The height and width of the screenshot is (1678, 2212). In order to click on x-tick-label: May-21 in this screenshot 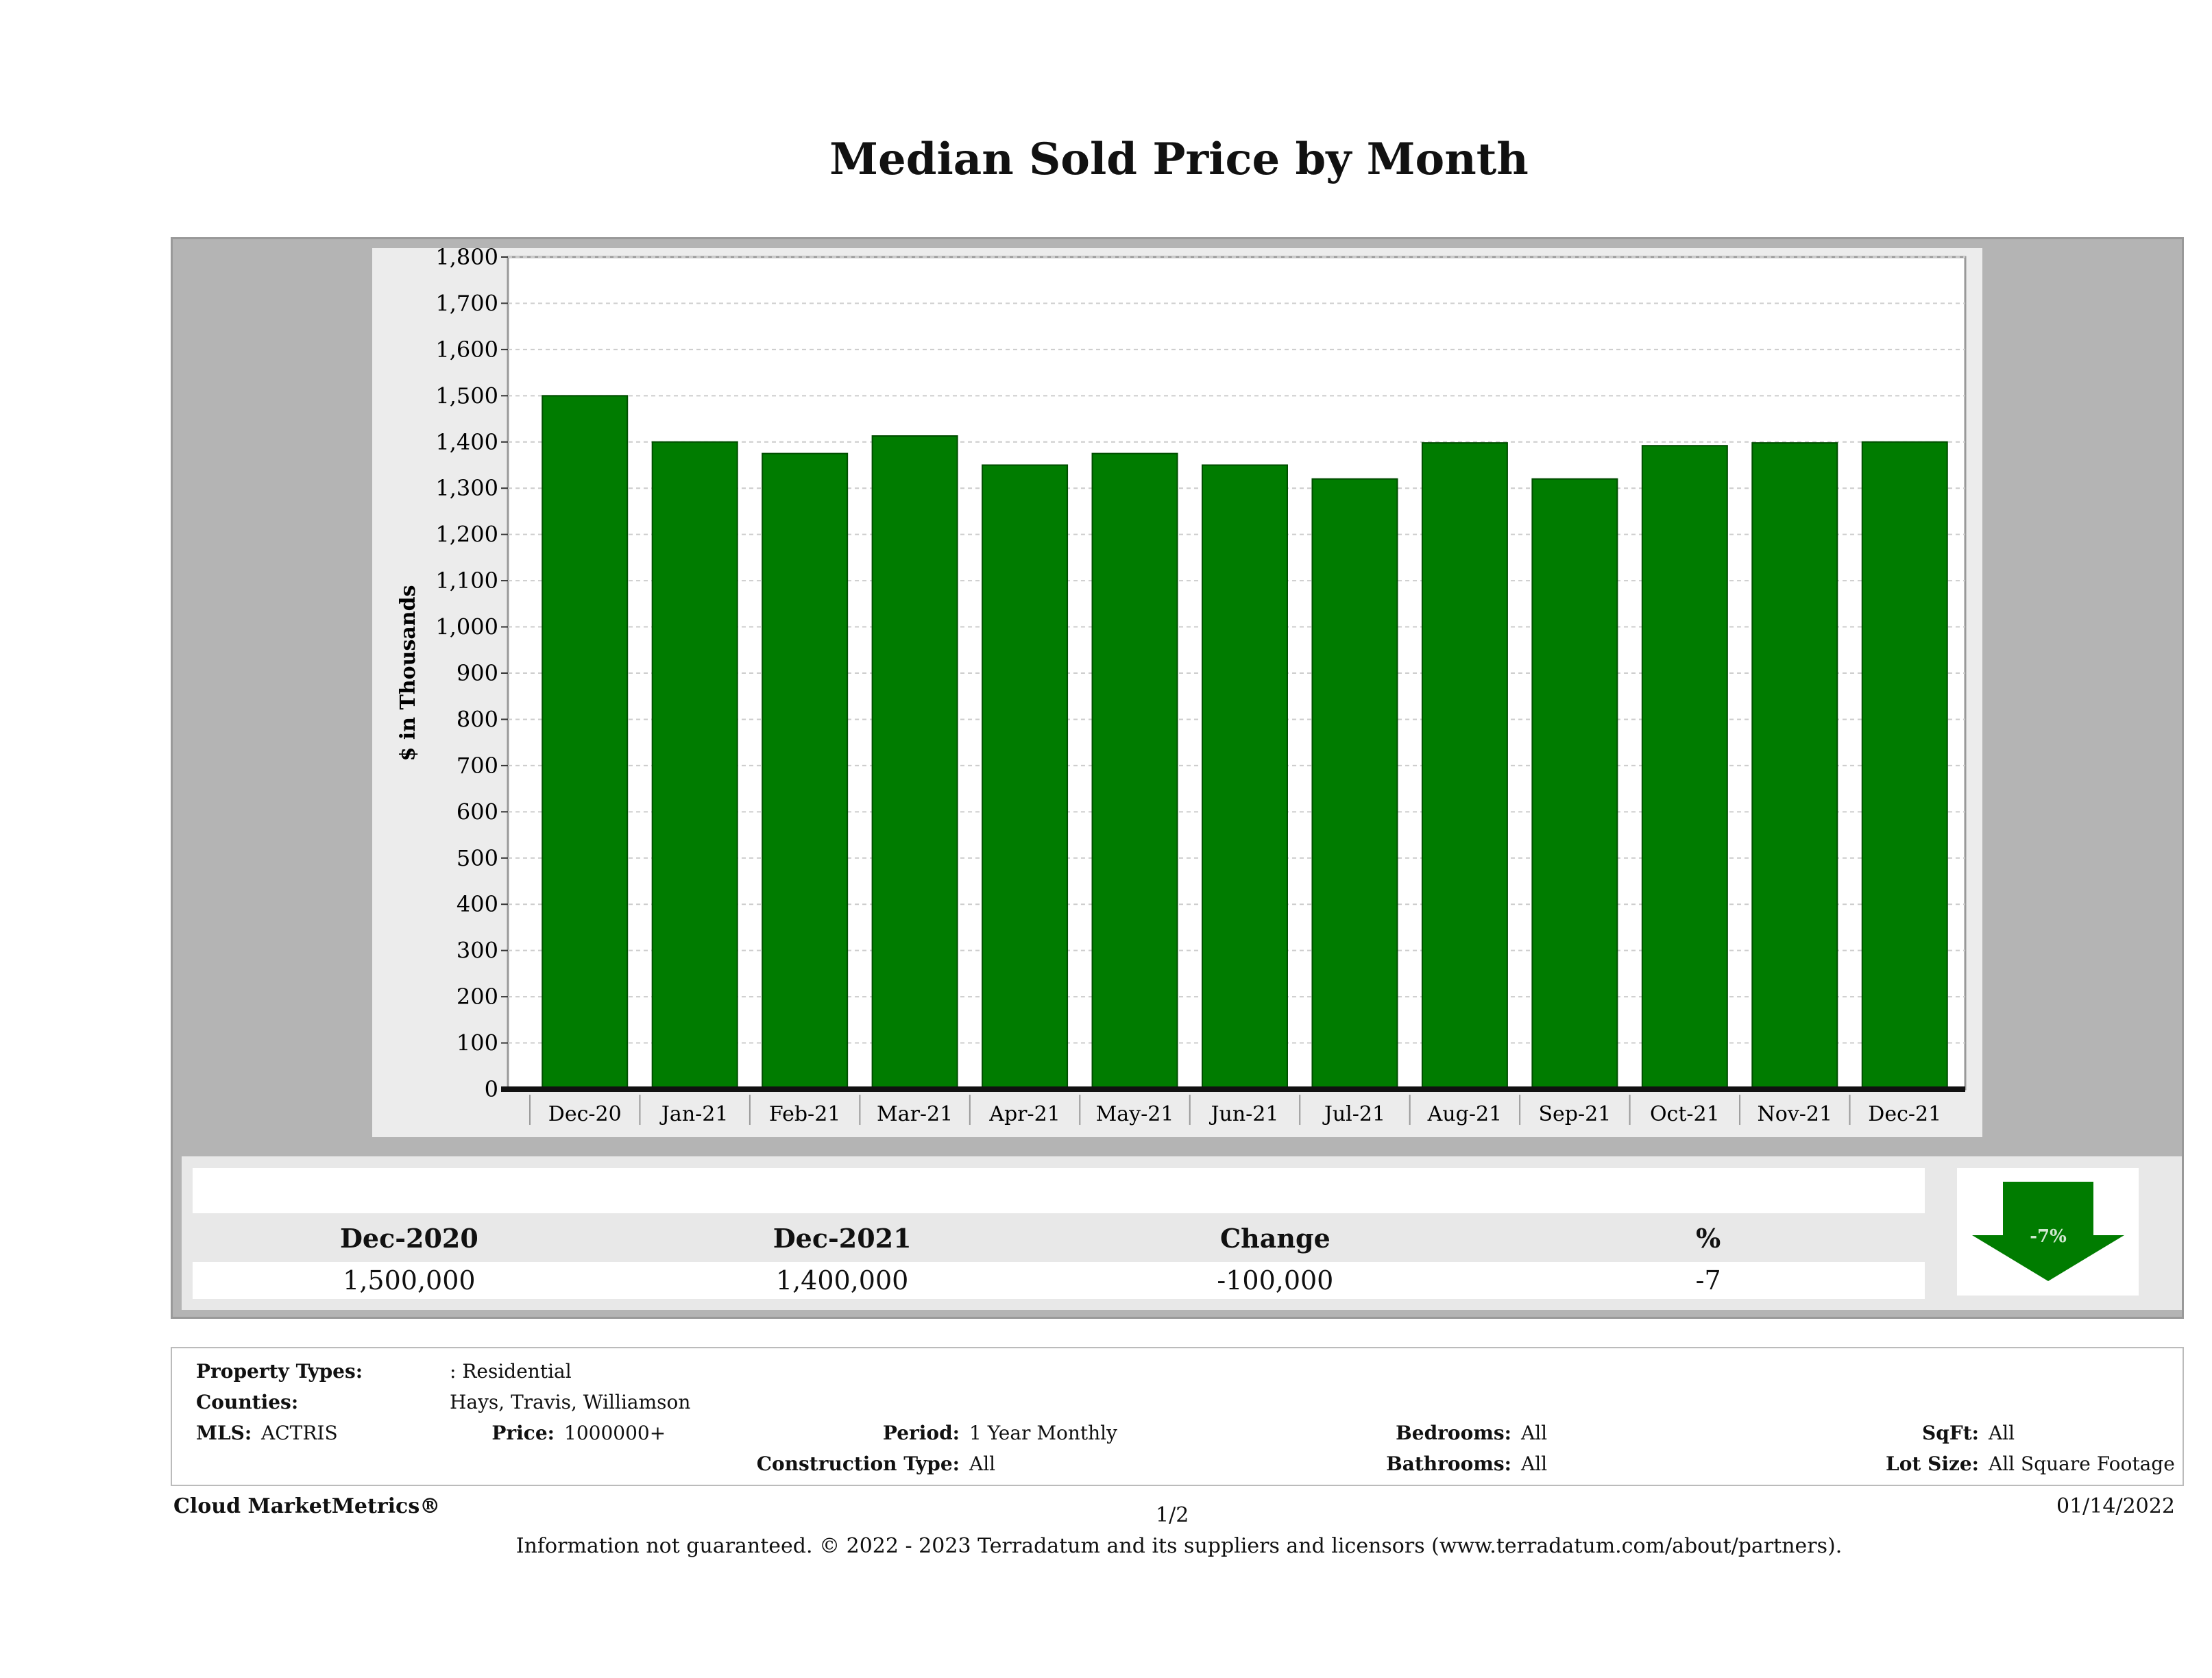, I will do `click(1135, 1114)`.